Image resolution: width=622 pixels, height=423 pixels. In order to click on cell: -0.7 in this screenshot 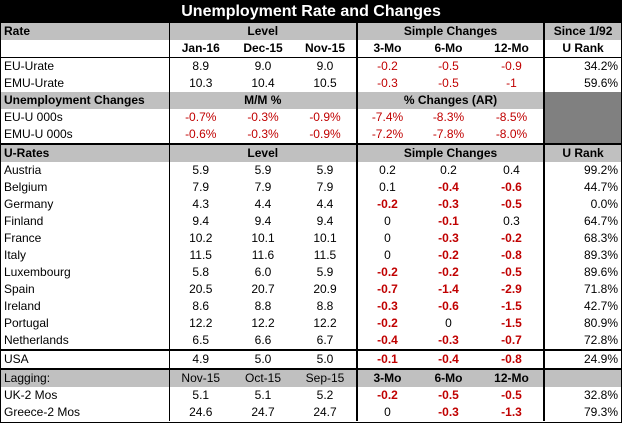, I will do `click(511, 340)`.